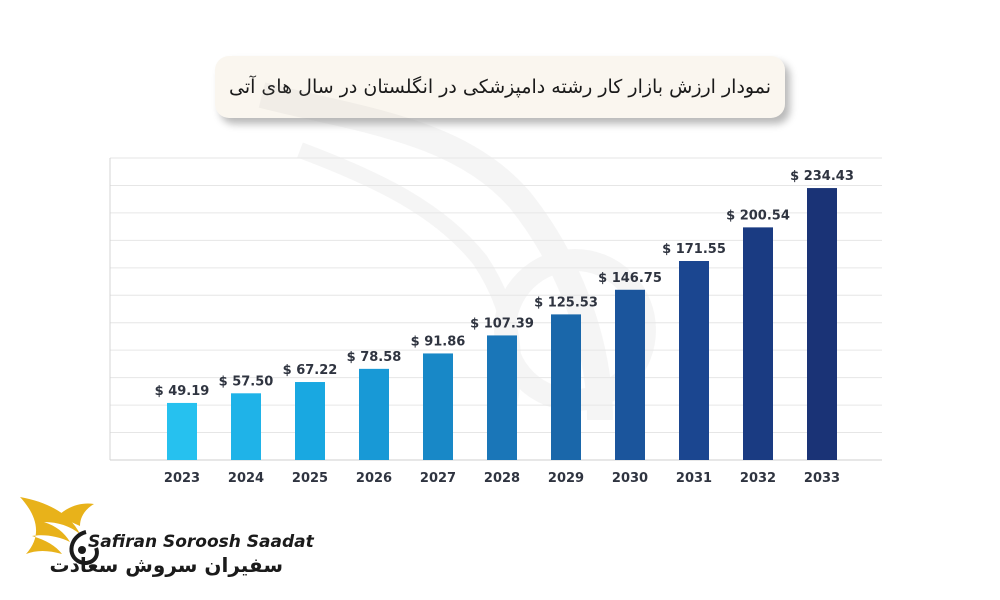 The height and width of the screenshot is (600, 1000). I want to click on x-tick-label-2024: 2024, so click(246, 478).